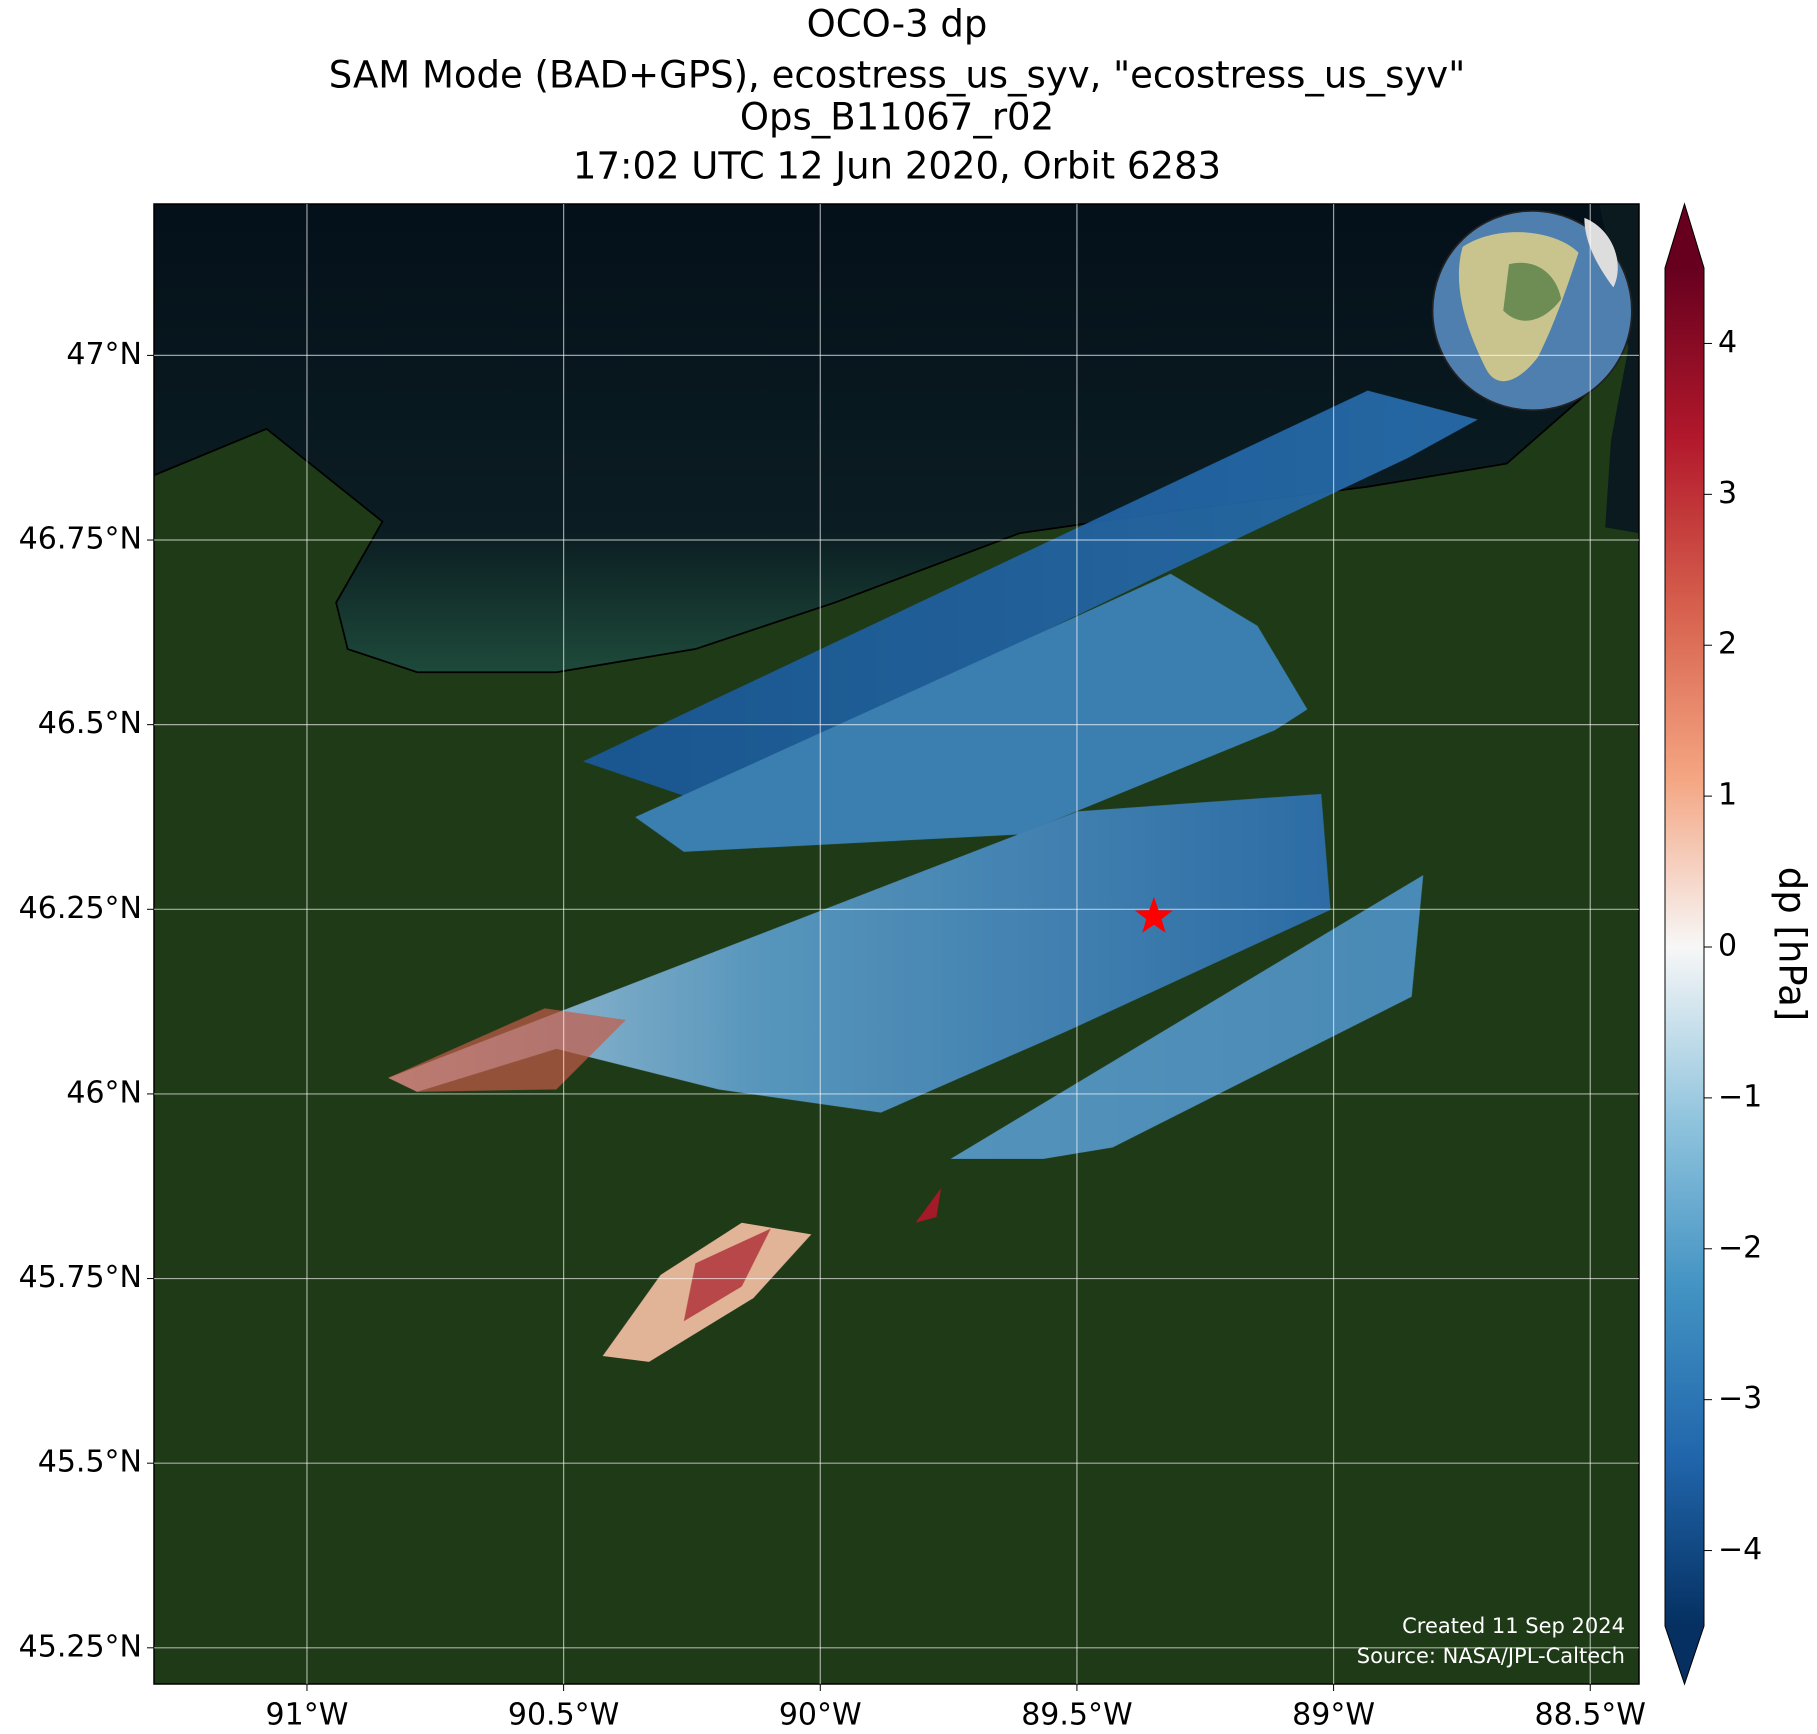 The height and width of the screenshot is (1734, 1817). What do you see at coordinates (307, 1715) in the screenshot?
I see `x-tick-label: 91°W` at bounding box center [307, 1715].